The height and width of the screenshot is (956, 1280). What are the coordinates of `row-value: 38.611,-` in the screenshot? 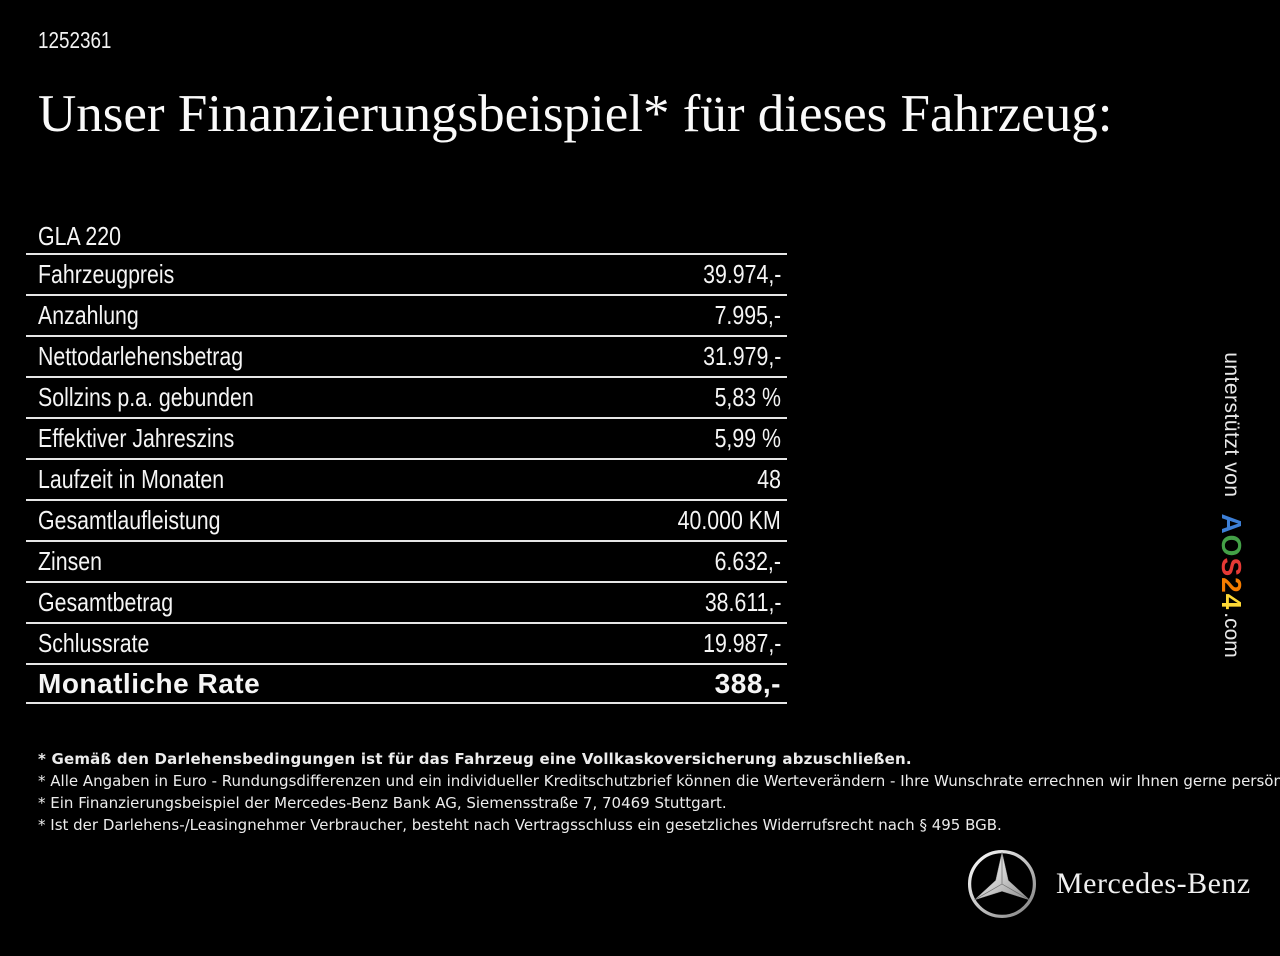 It's located at (742, 602).